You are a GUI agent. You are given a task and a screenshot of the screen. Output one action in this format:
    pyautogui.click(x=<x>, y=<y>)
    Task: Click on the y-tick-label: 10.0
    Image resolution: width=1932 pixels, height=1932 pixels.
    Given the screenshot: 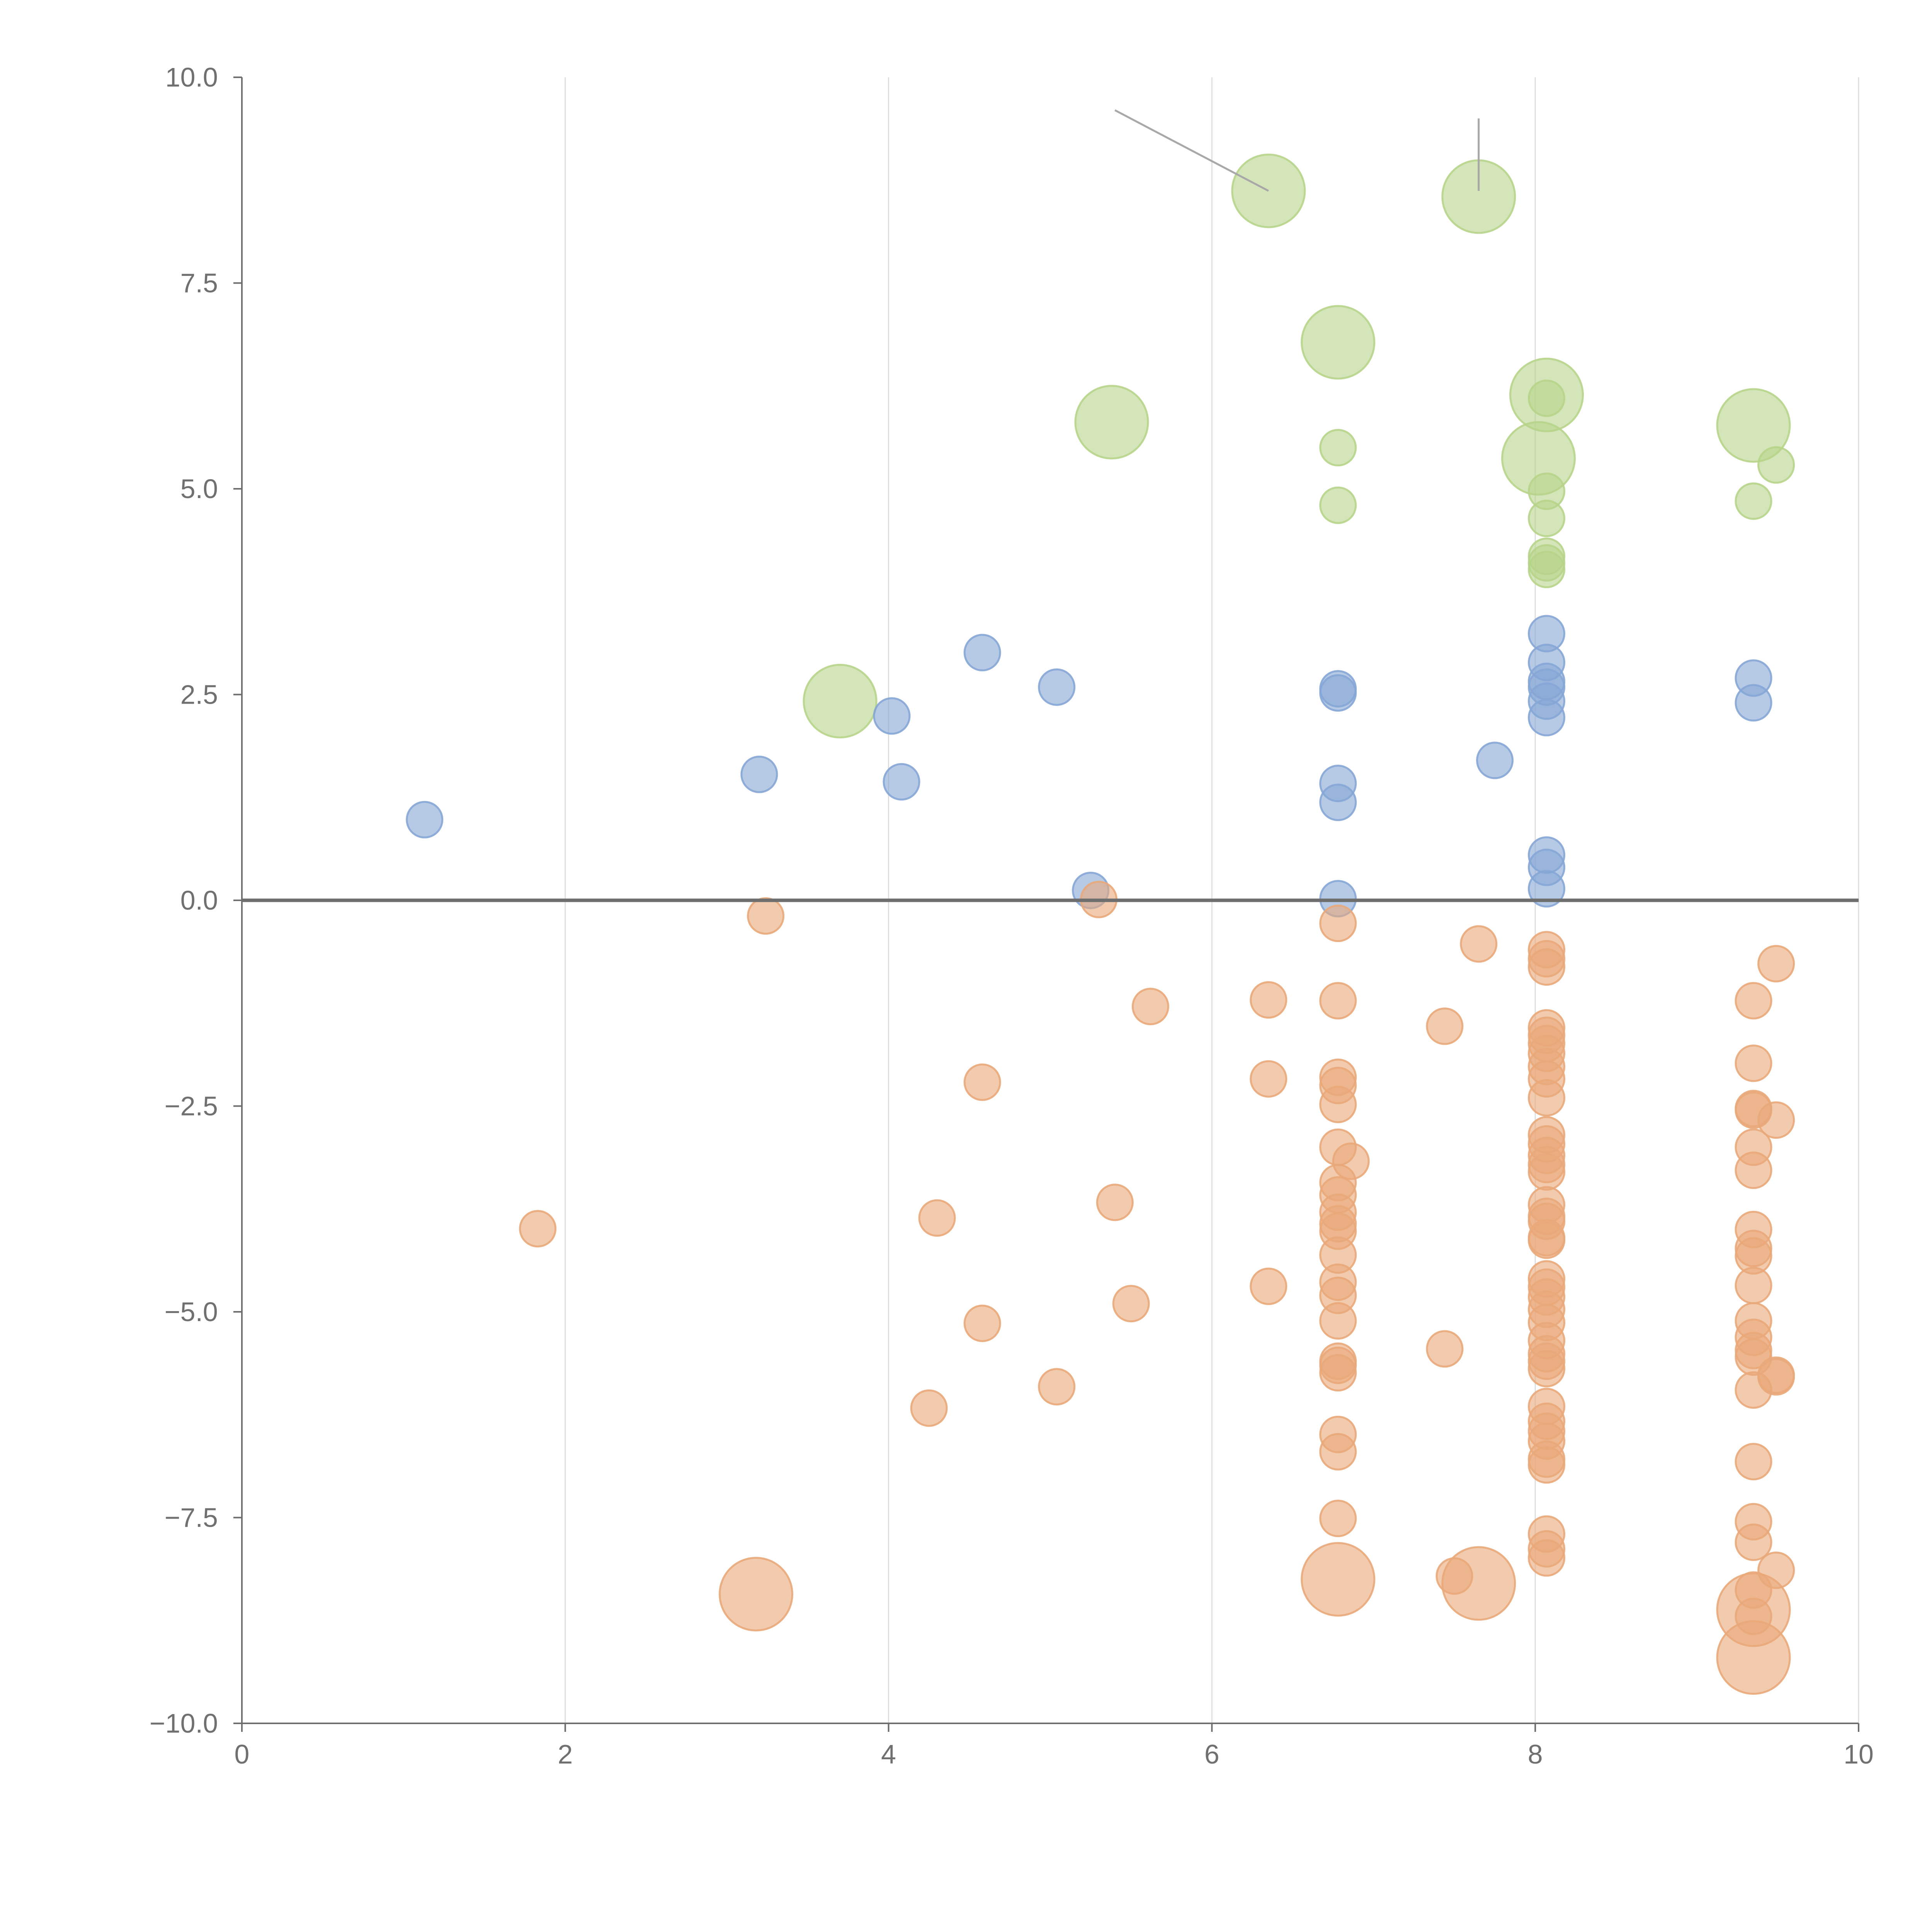 What is the action you would take?
    pyautogui.click(x=192, y=77)
    